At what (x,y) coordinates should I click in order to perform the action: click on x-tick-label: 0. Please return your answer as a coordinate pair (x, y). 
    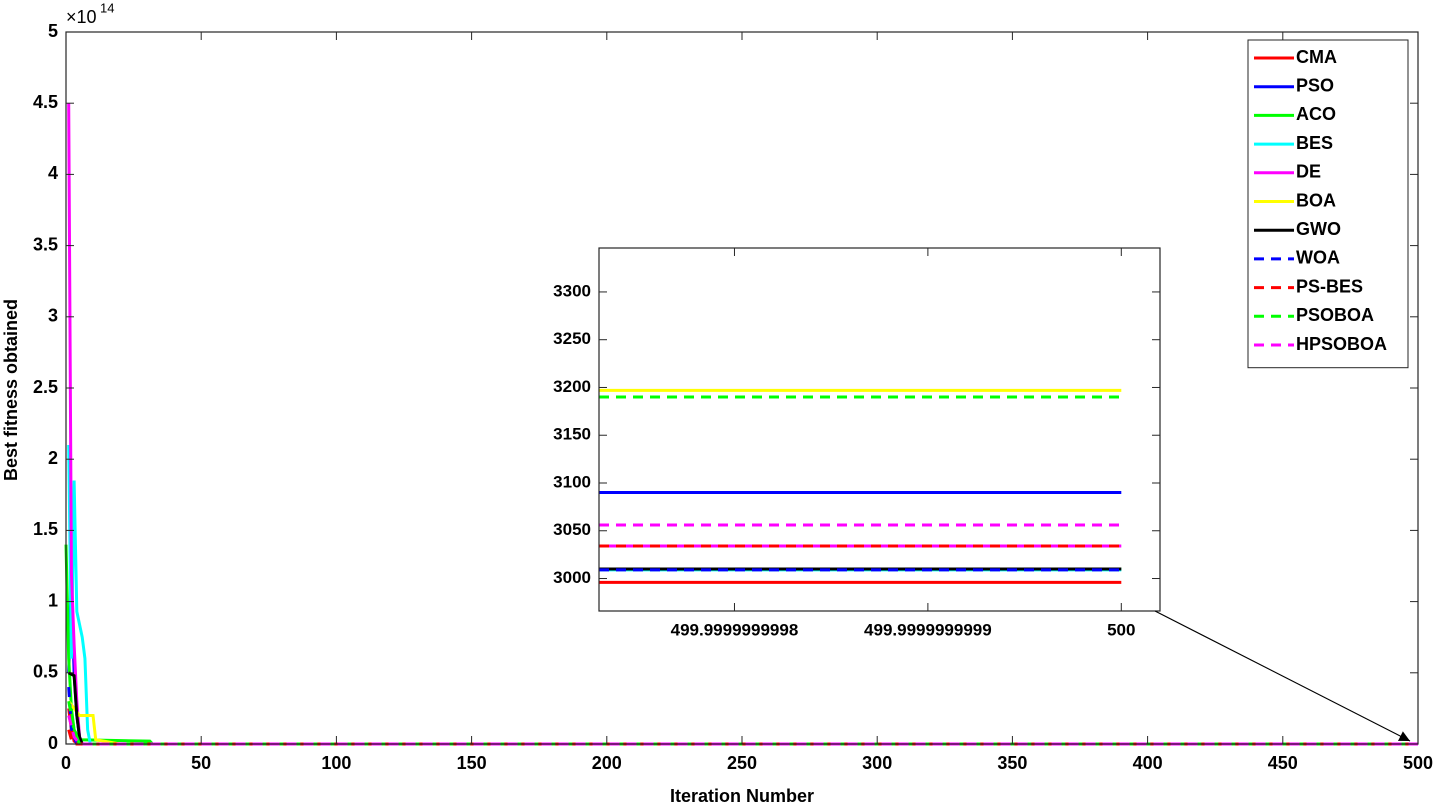
    Looking at the image, I should click on (66, 763).